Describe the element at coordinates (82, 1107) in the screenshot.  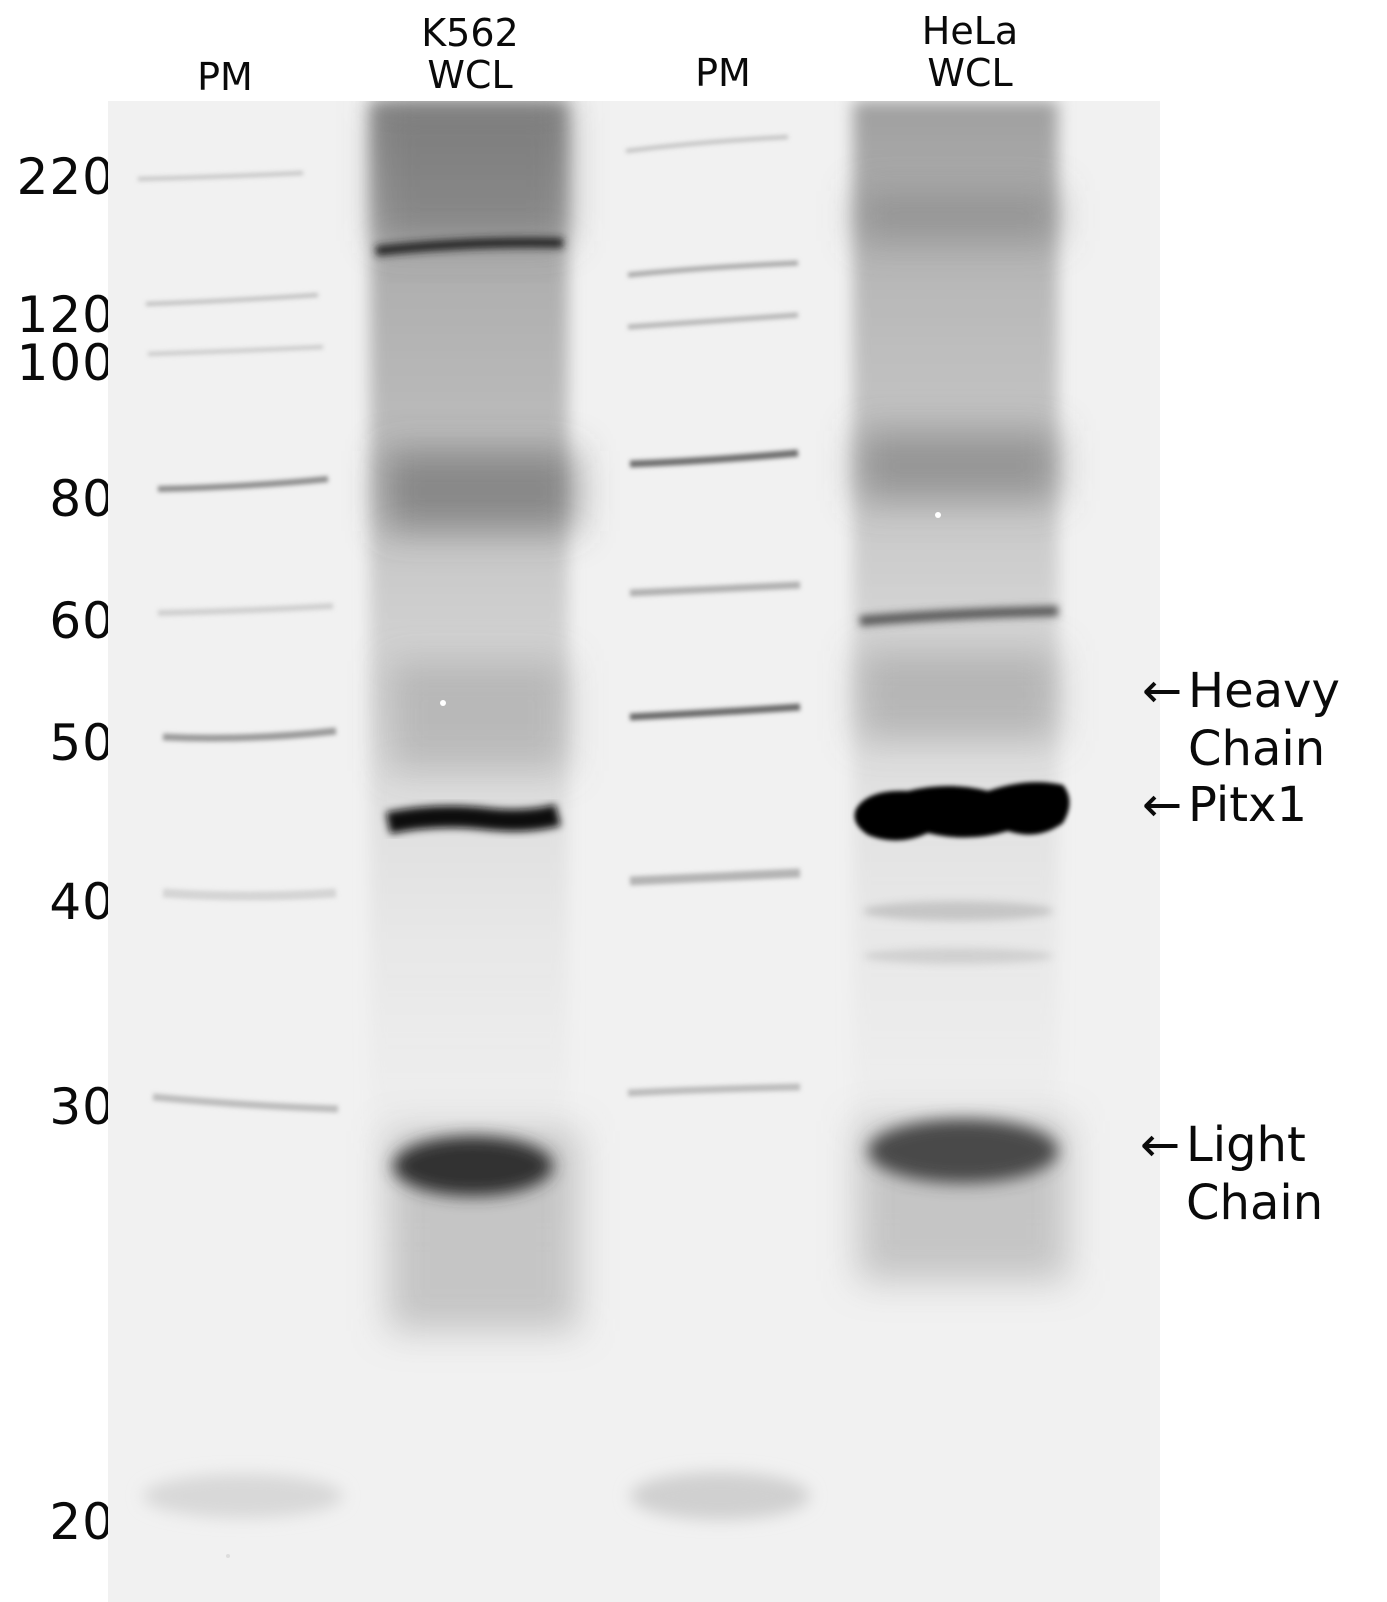
I see `mw-marker-30: 30` at that location.